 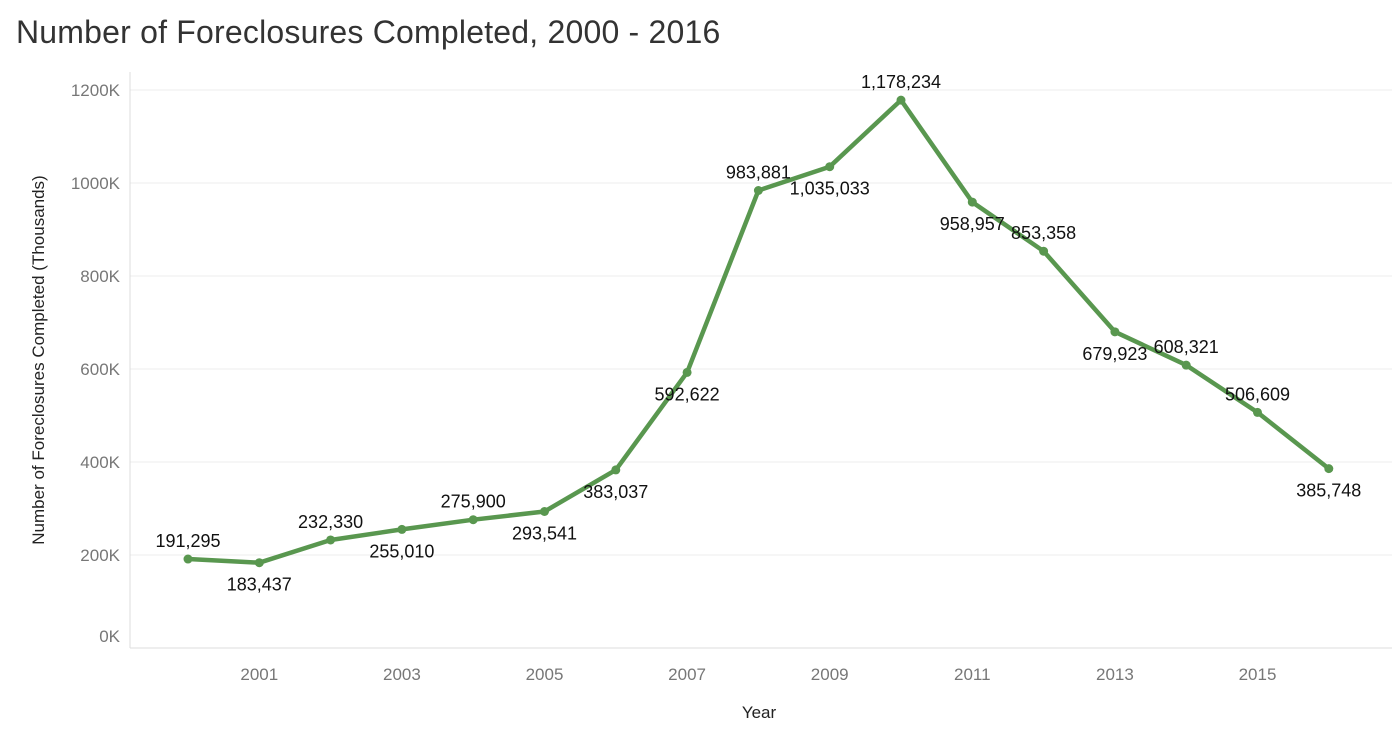 I want to click on data-label: 191,295, so click(x=187, y=541).